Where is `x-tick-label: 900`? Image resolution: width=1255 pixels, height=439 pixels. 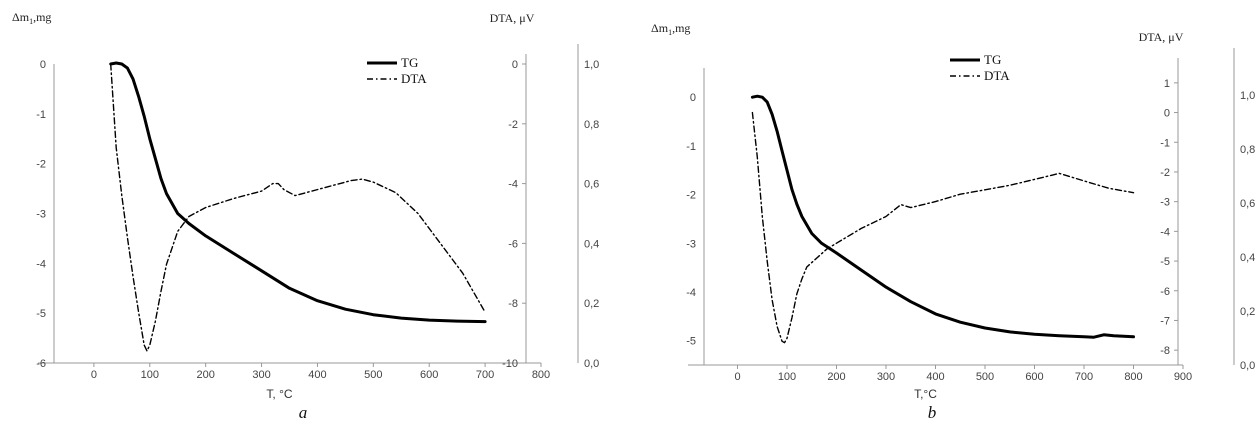 x-tick-label: 900 is located at coordinates (1183, 377).